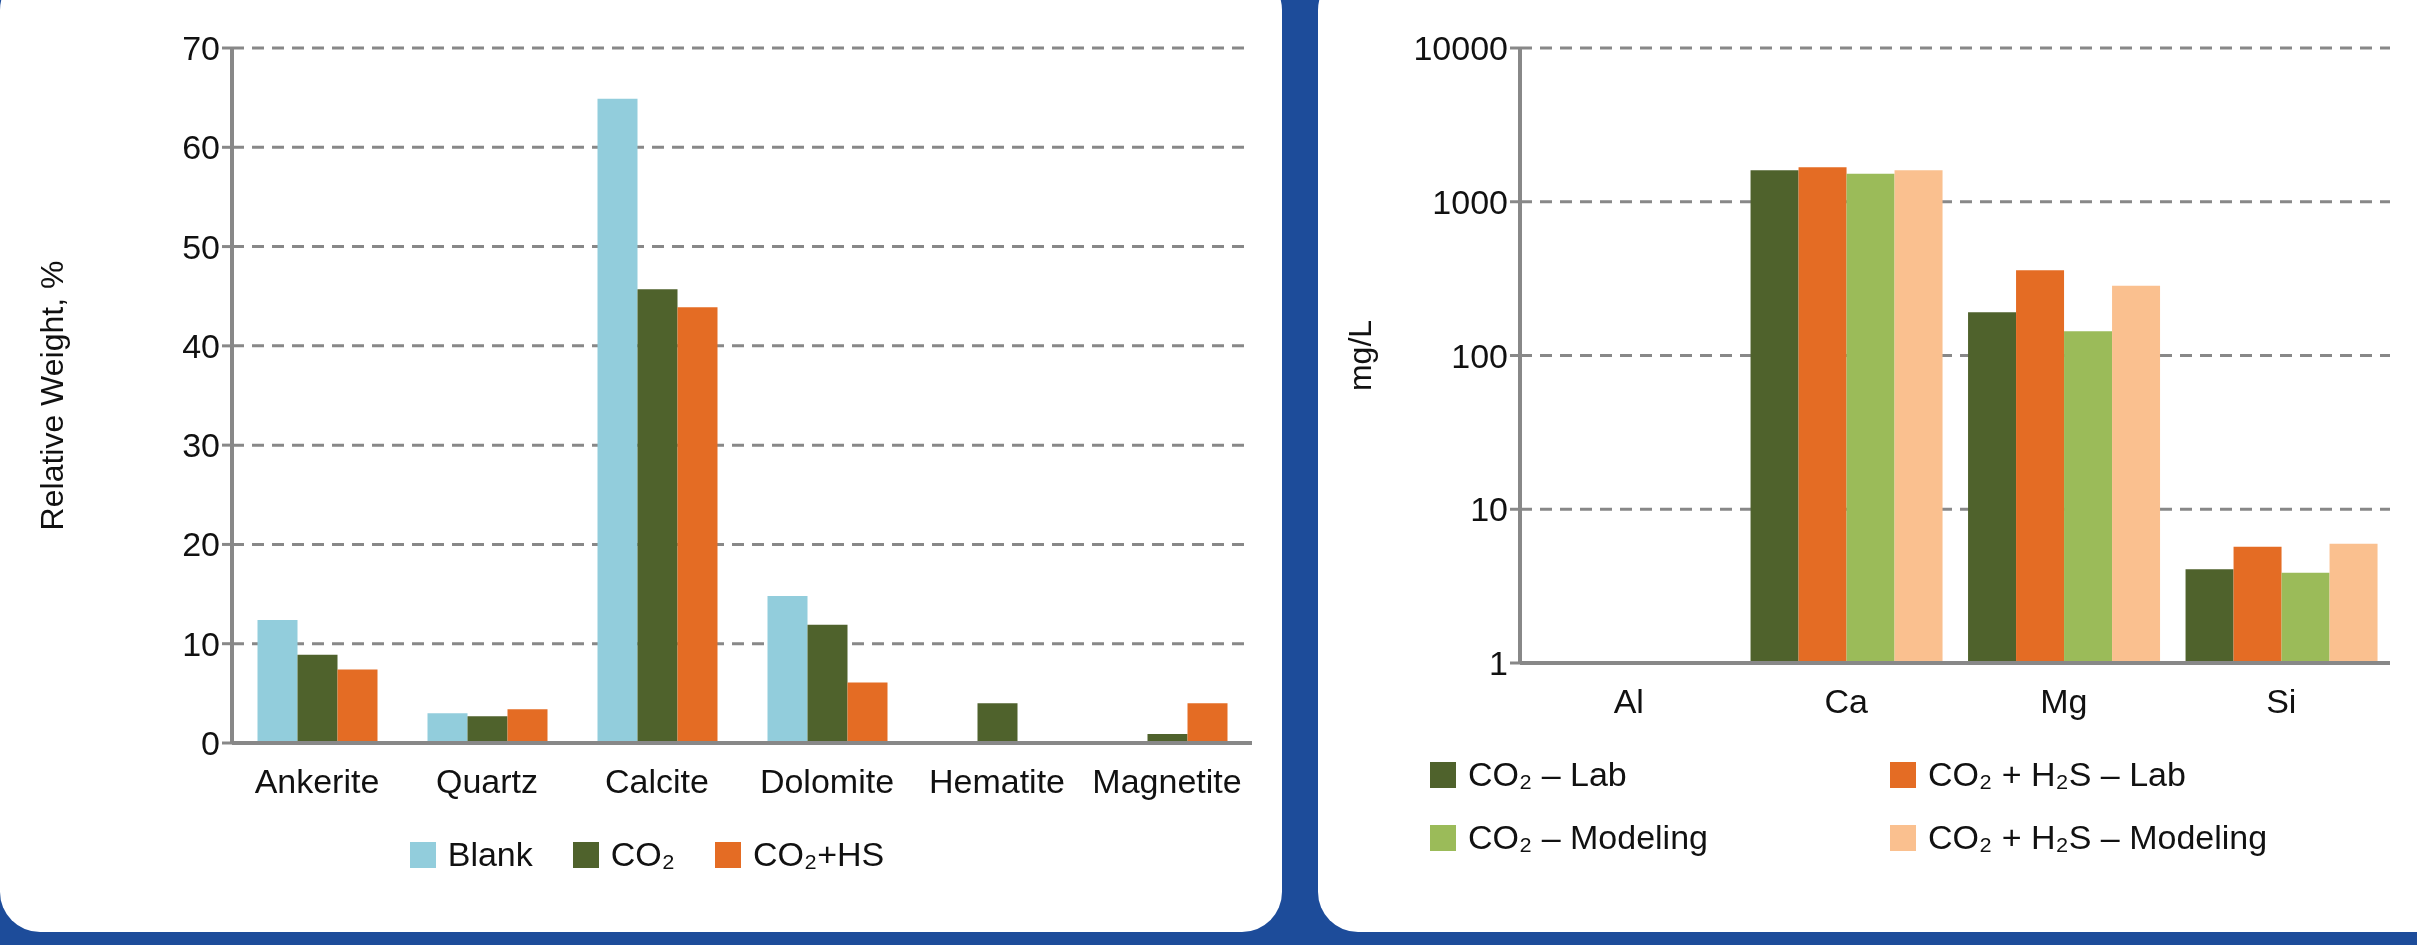  Describe the element at coordinates (2098, 837) in the screenshot. I see `legend-label: CO₂ + H₂S – Modeling` at that location.